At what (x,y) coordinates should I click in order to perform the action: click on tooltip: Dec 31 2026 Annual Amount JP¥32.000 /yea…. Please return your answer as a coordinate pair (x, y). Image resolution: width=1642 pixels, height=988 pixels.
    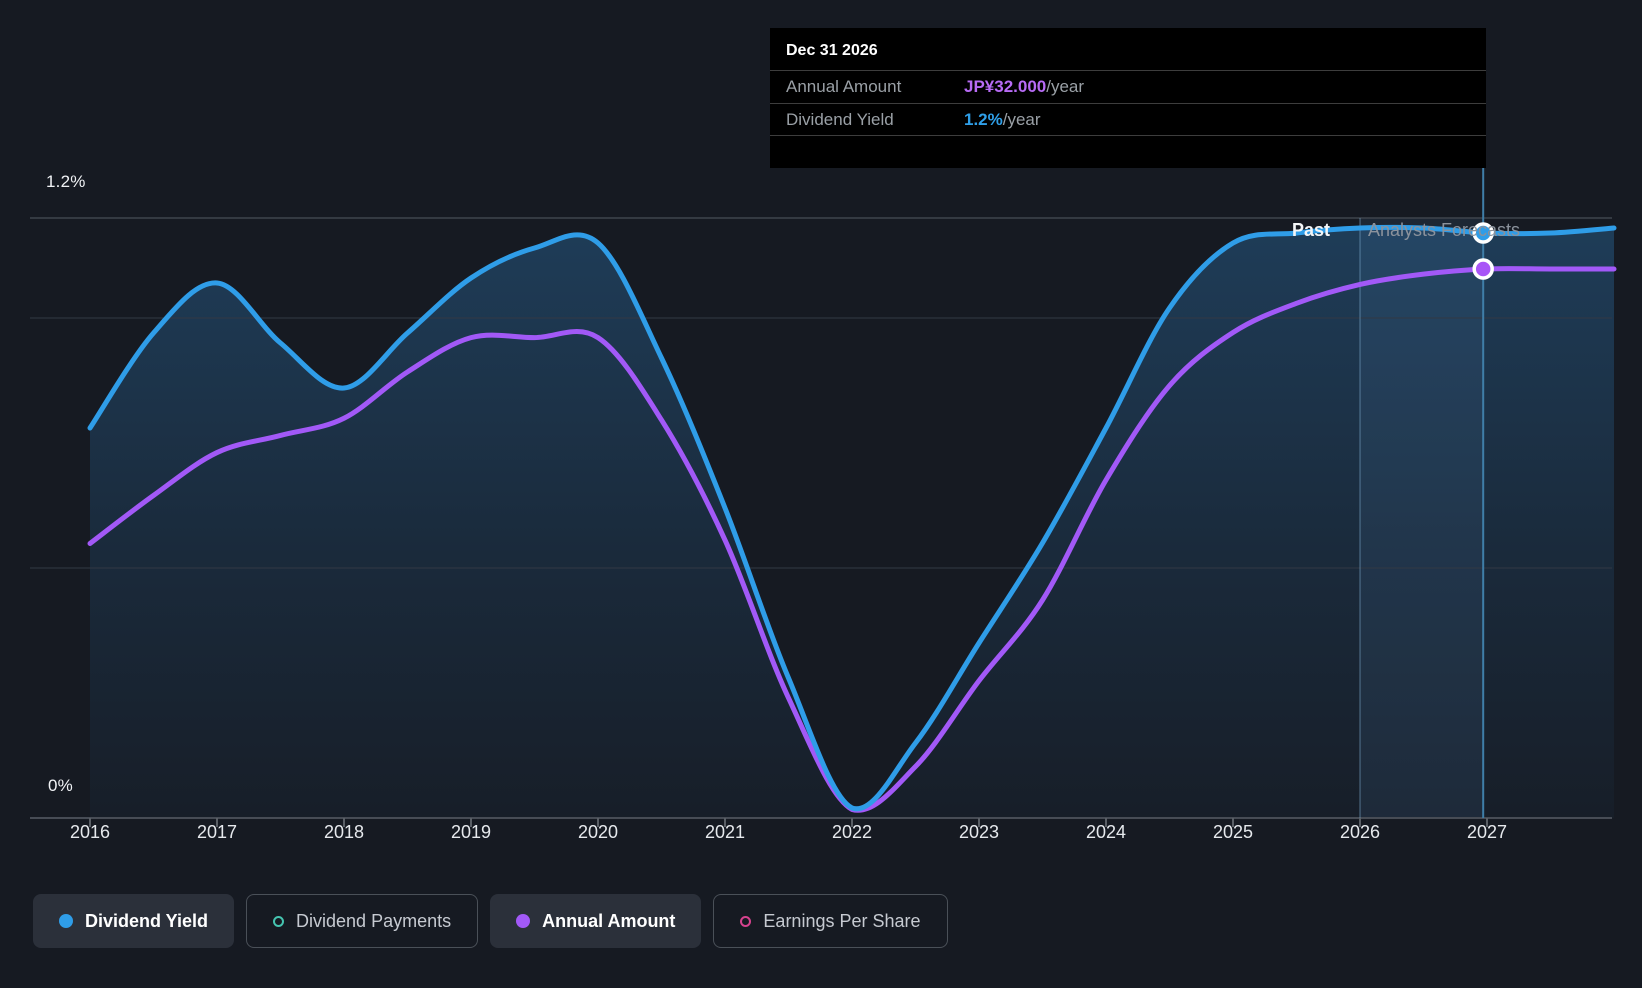
    Looking at the image, I should click on (1128, 98).